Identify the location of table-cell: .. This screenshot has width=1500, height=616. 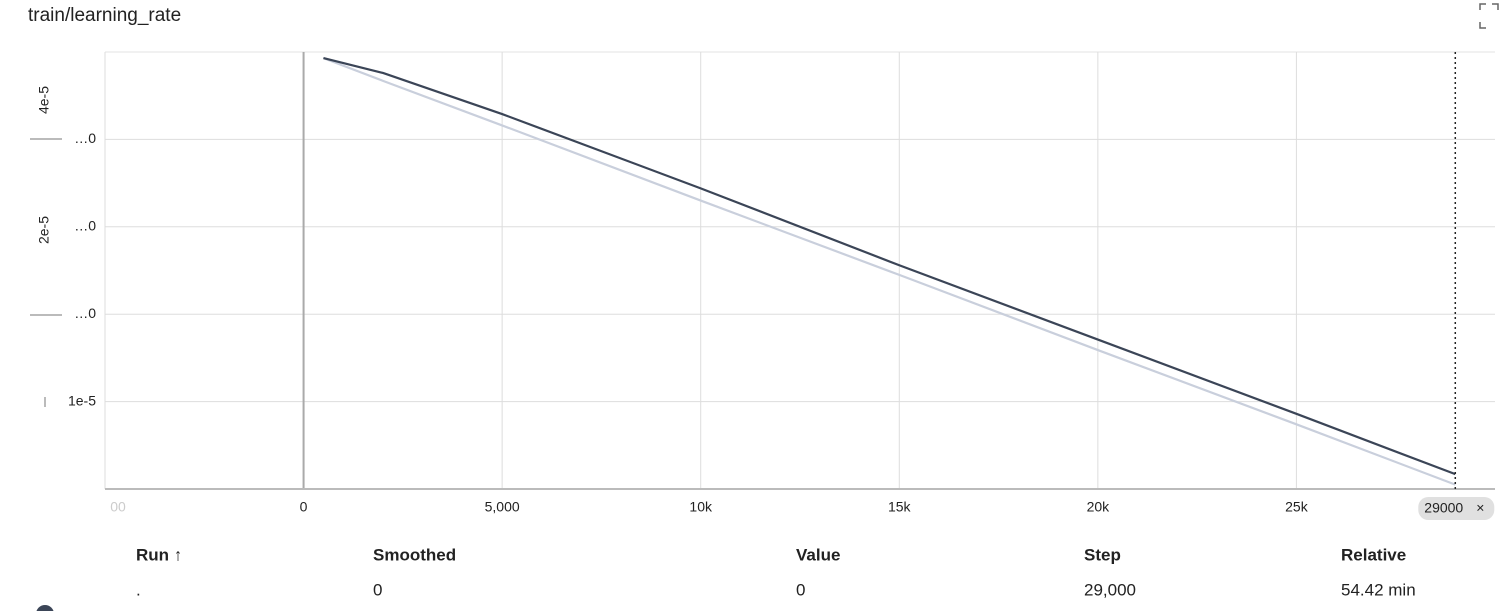
(138, 589).